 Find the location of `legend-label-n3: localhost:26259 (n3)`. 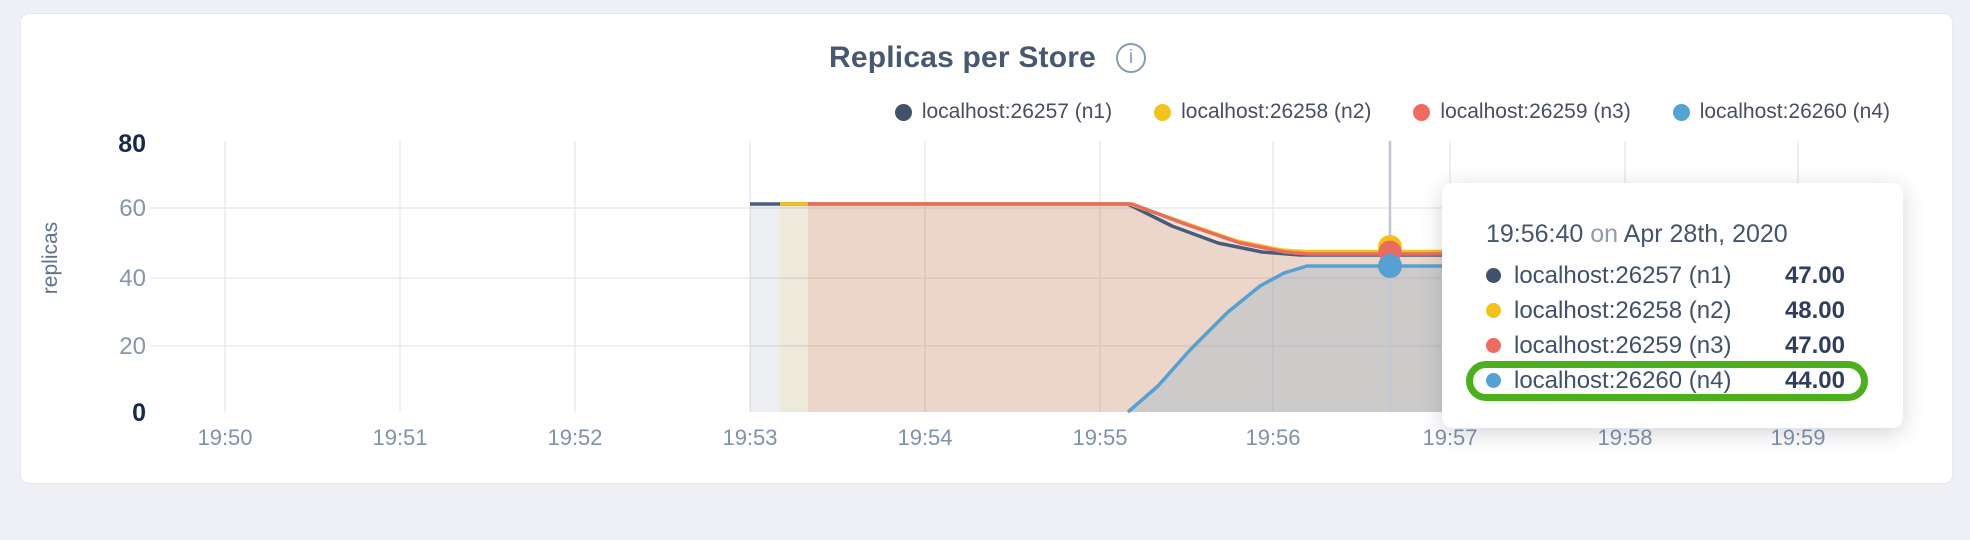

legend-label-n3: localhost:26259 (n3) is located at coordinates (1535, 111).